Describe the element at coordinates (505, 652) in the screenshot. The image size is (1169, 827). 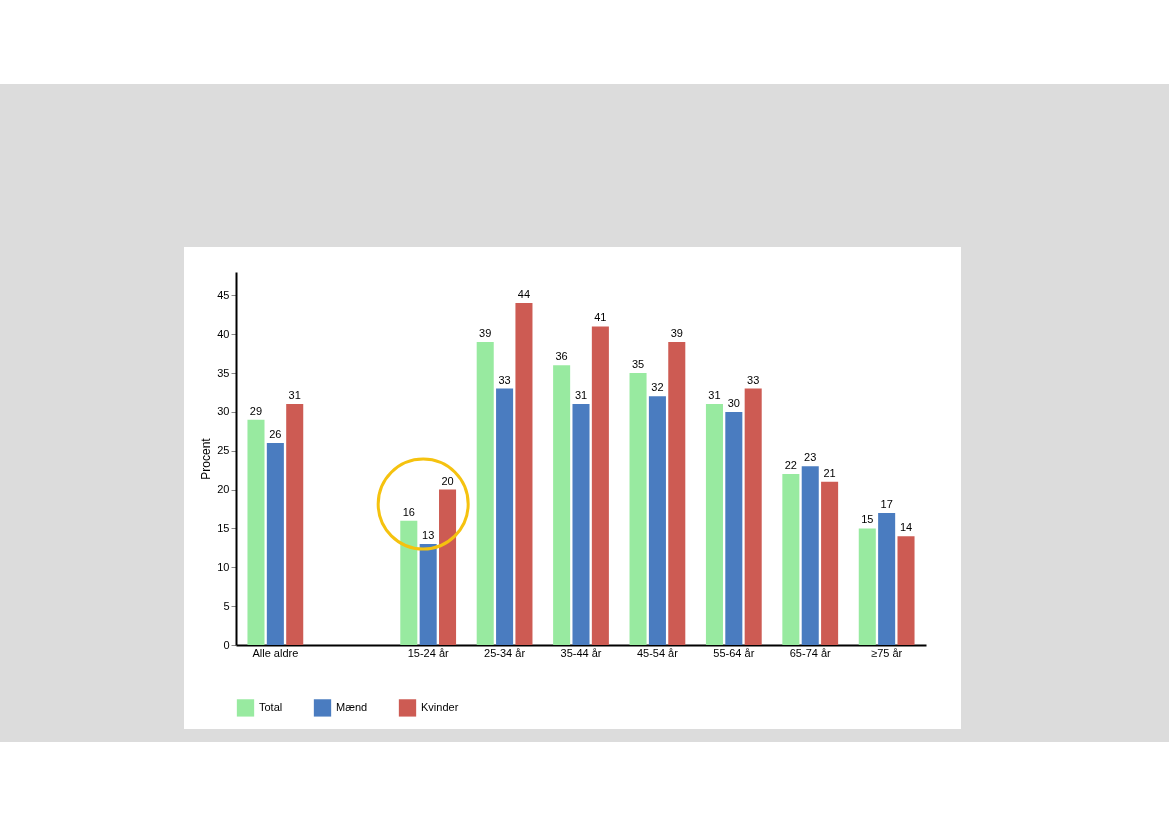
I see `x-tick-label: 25-34 år` at that location.